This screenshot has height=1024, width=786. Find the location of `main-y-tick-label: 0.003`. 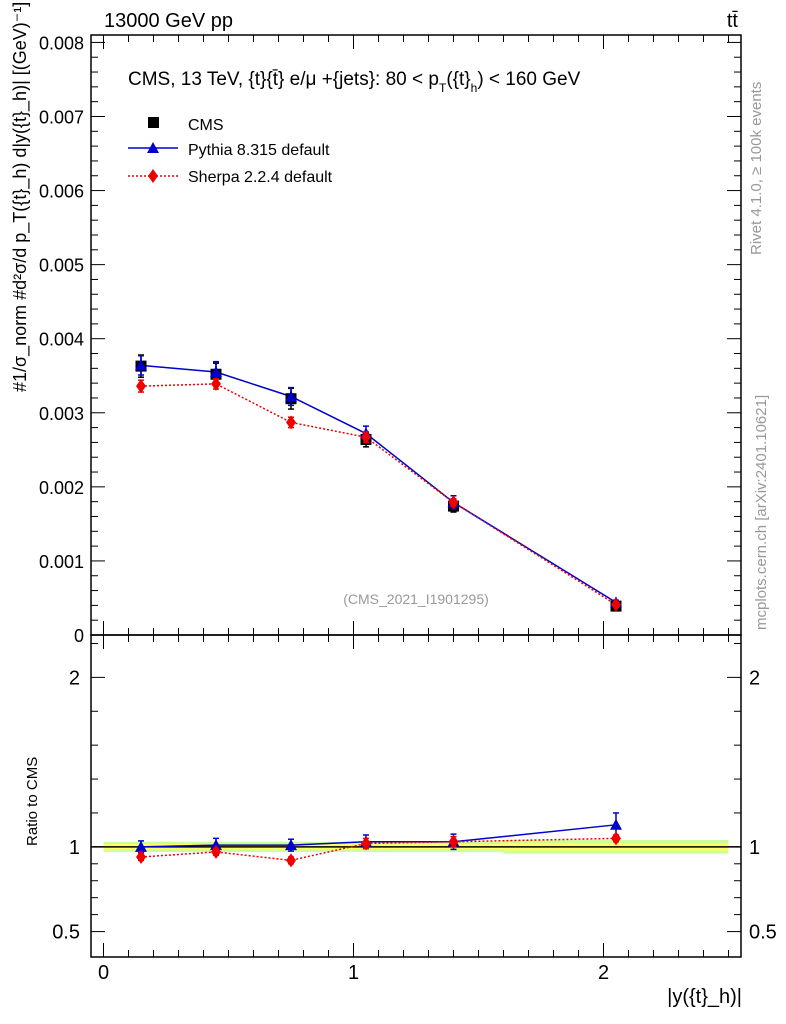

main-y-tick-label: 0.003 is located at coordinates (61, 414).